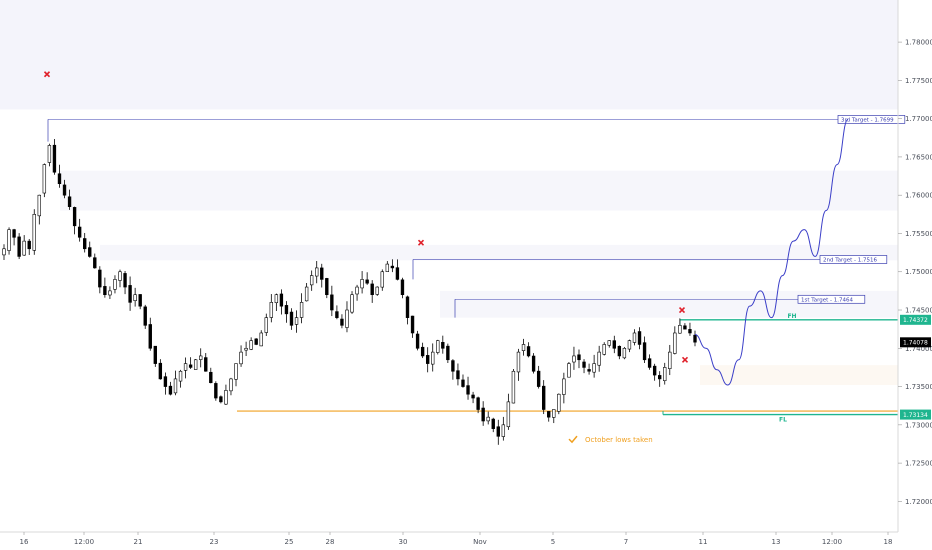  I want to click on projection-curve, so click(771, 252).